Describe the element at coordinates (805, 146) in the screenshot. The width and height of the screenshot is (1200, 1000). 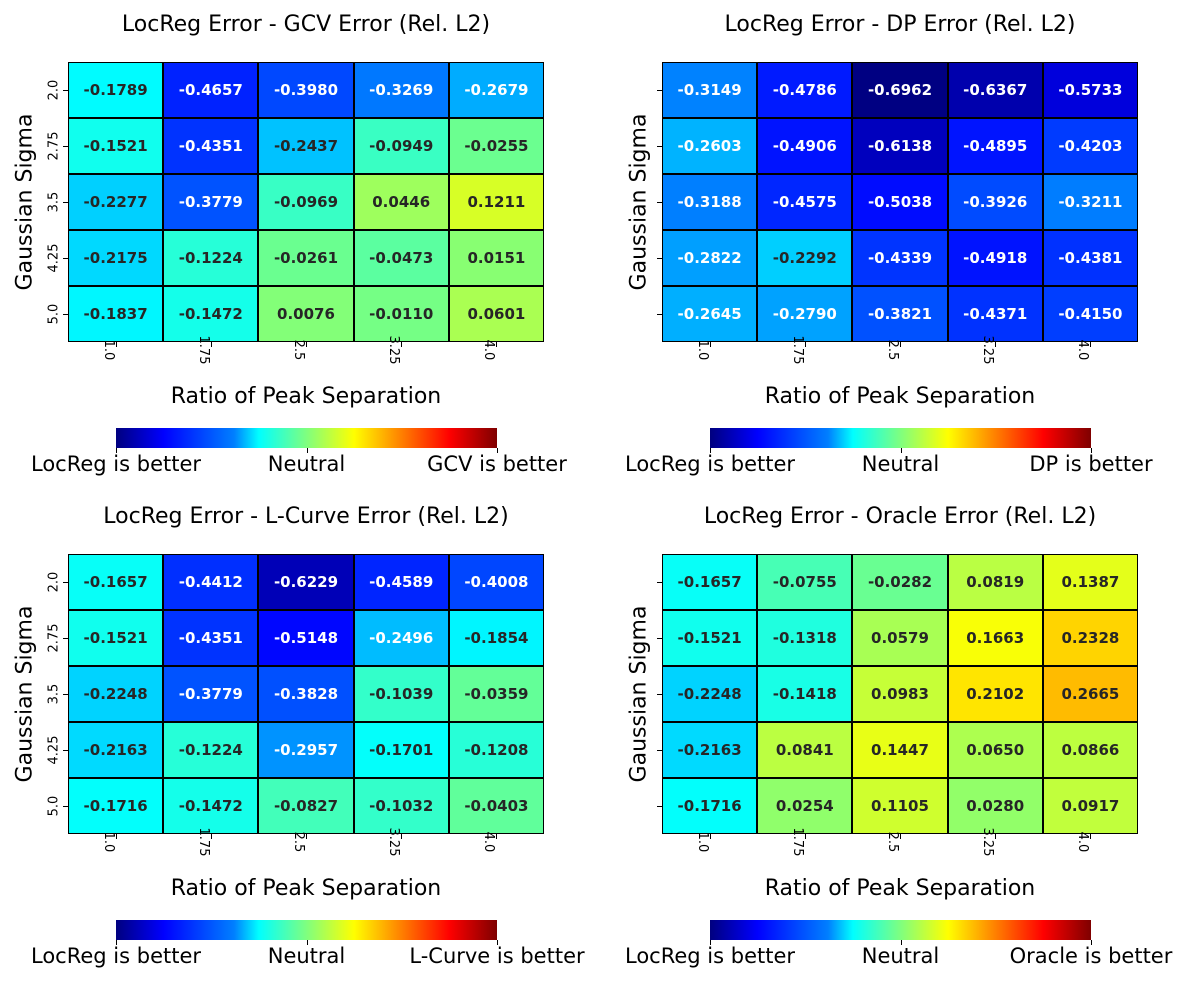
I see `heatmap-cell: -0.4906` at that location.